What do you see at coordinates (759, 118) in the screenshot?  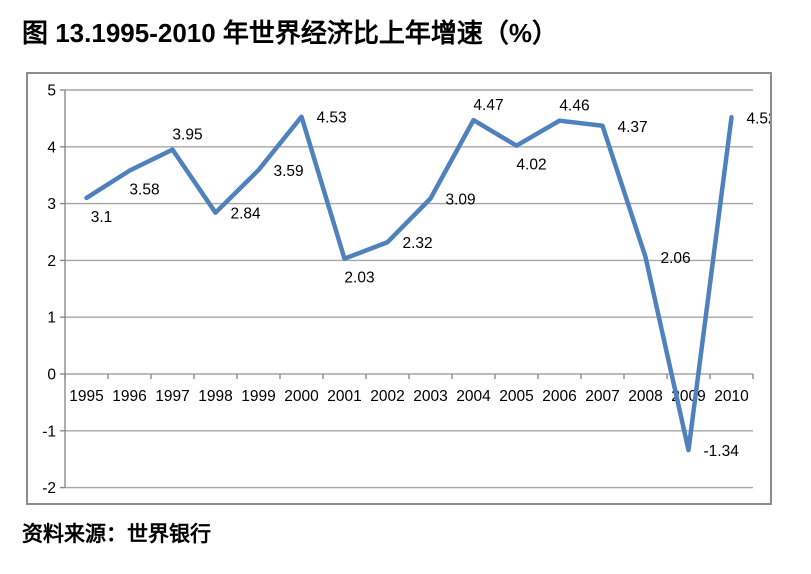 I see `data-label: 4.52` at bounding box center [759, 118].